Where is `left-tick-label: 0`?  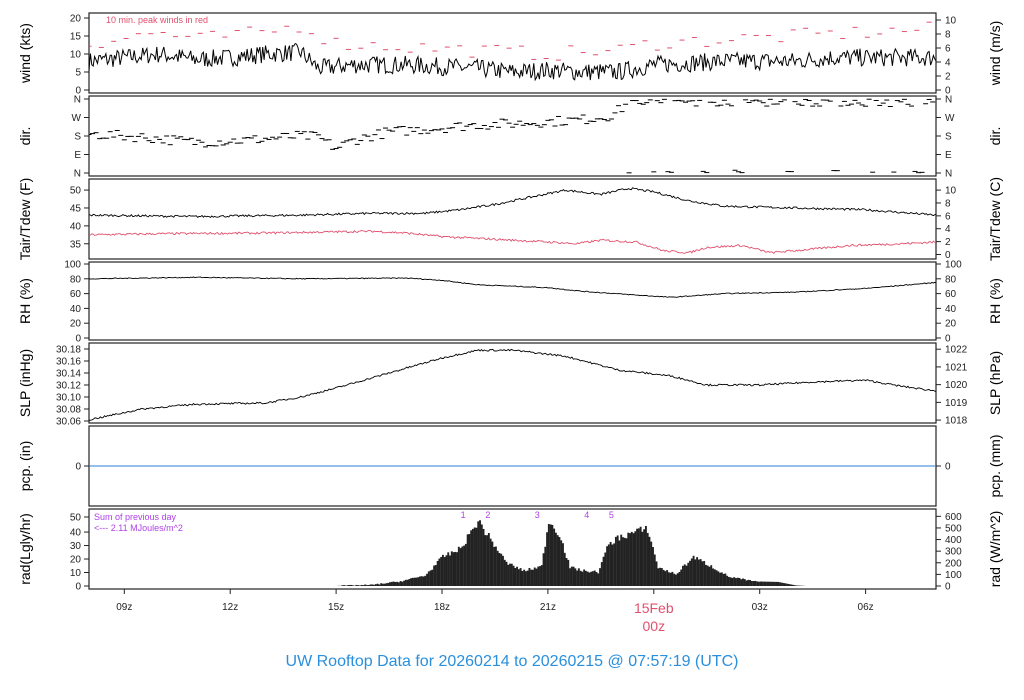
left-tick-label: 0 is located at coordinates (78, 467).